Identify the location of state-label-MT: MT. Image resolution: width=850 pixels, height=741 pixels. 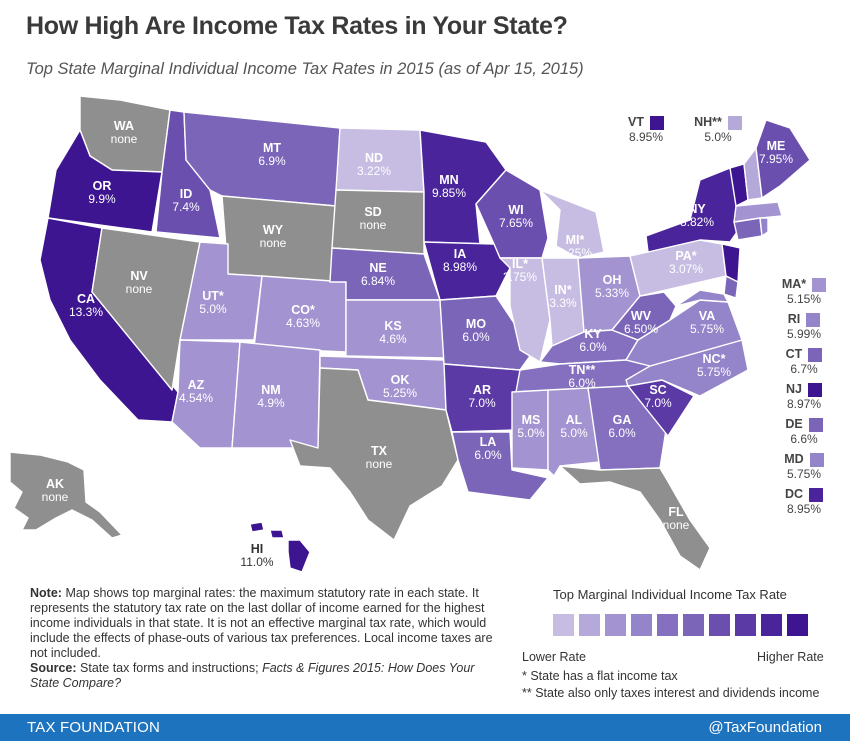
(272, 148).